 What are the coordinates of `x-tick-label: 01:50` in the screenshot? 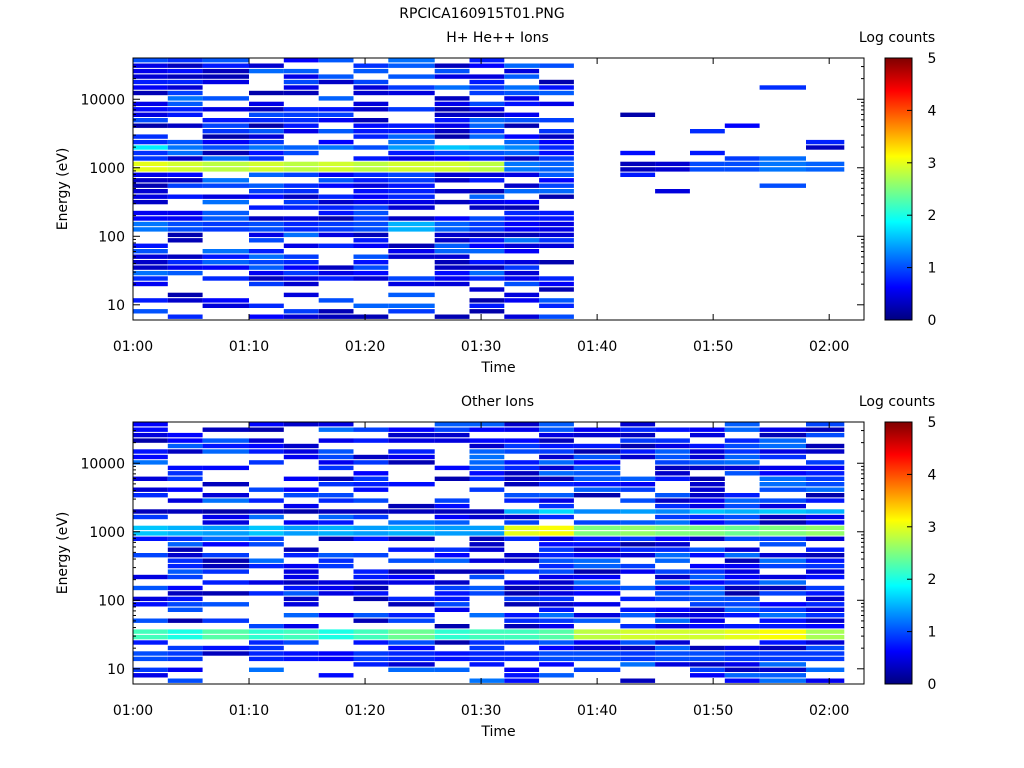 It's located at (713, 347).